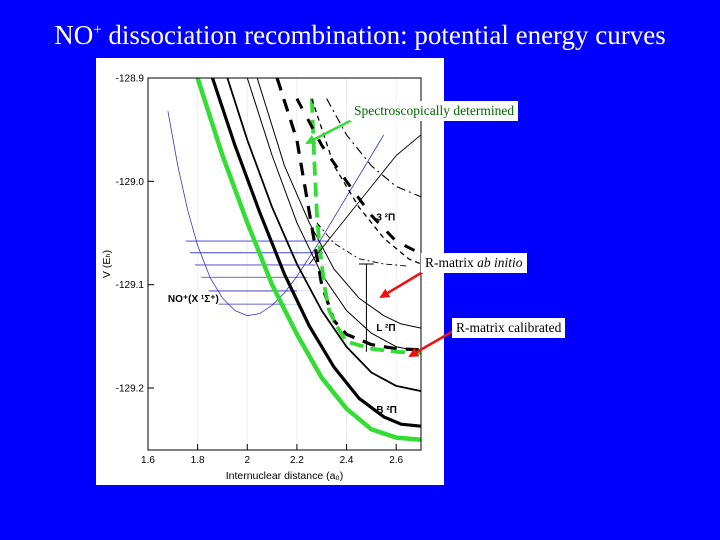 The width and height of the screenshot is (720, 540). I want to click on x-tick-label: 1.8, so click(198, 460).